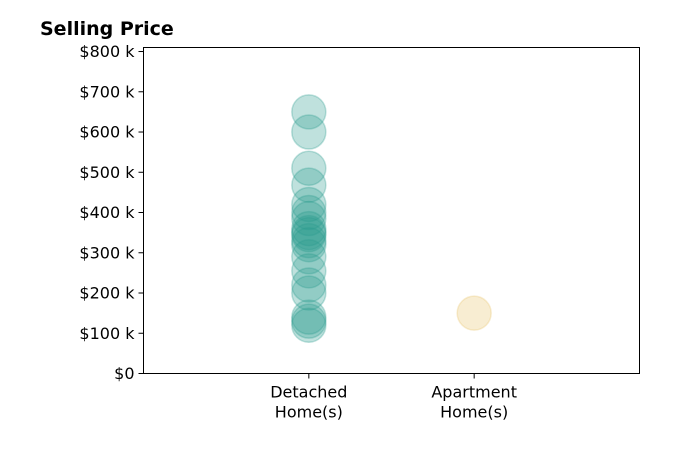 The width and height of the screenshot is (679, 462). What do you see at coordinates (107, 333) in the screenshot?
I see `y-tick-label: $100 k` at bounding box center [107, 333].